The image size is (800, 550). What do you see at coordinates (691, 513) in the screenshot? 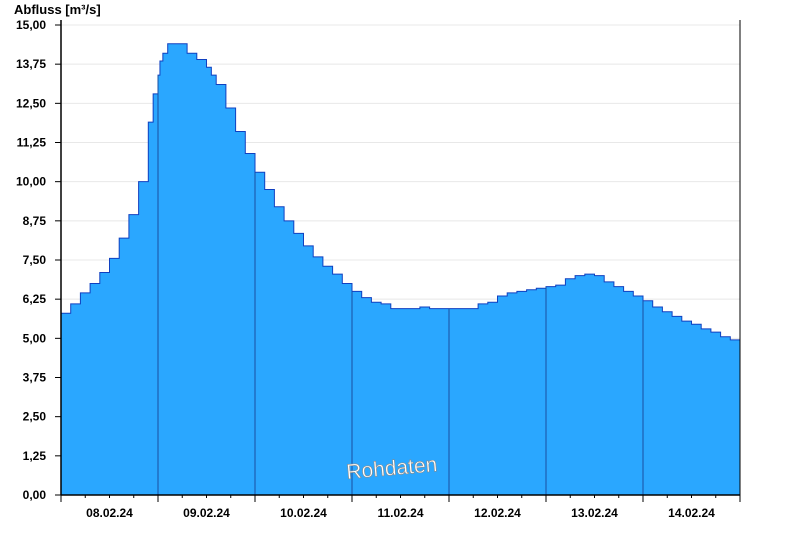
I see `x-tick-label: 14.02.24` at bounding box center [691, 513].